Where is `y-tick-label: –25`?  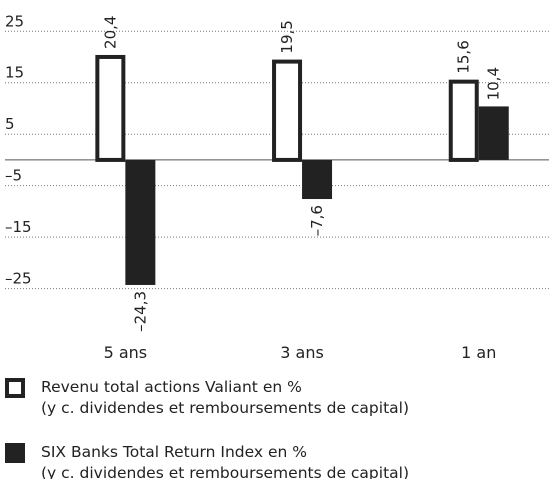 y-tick-label: –25 is located at coordinates (18, 279).